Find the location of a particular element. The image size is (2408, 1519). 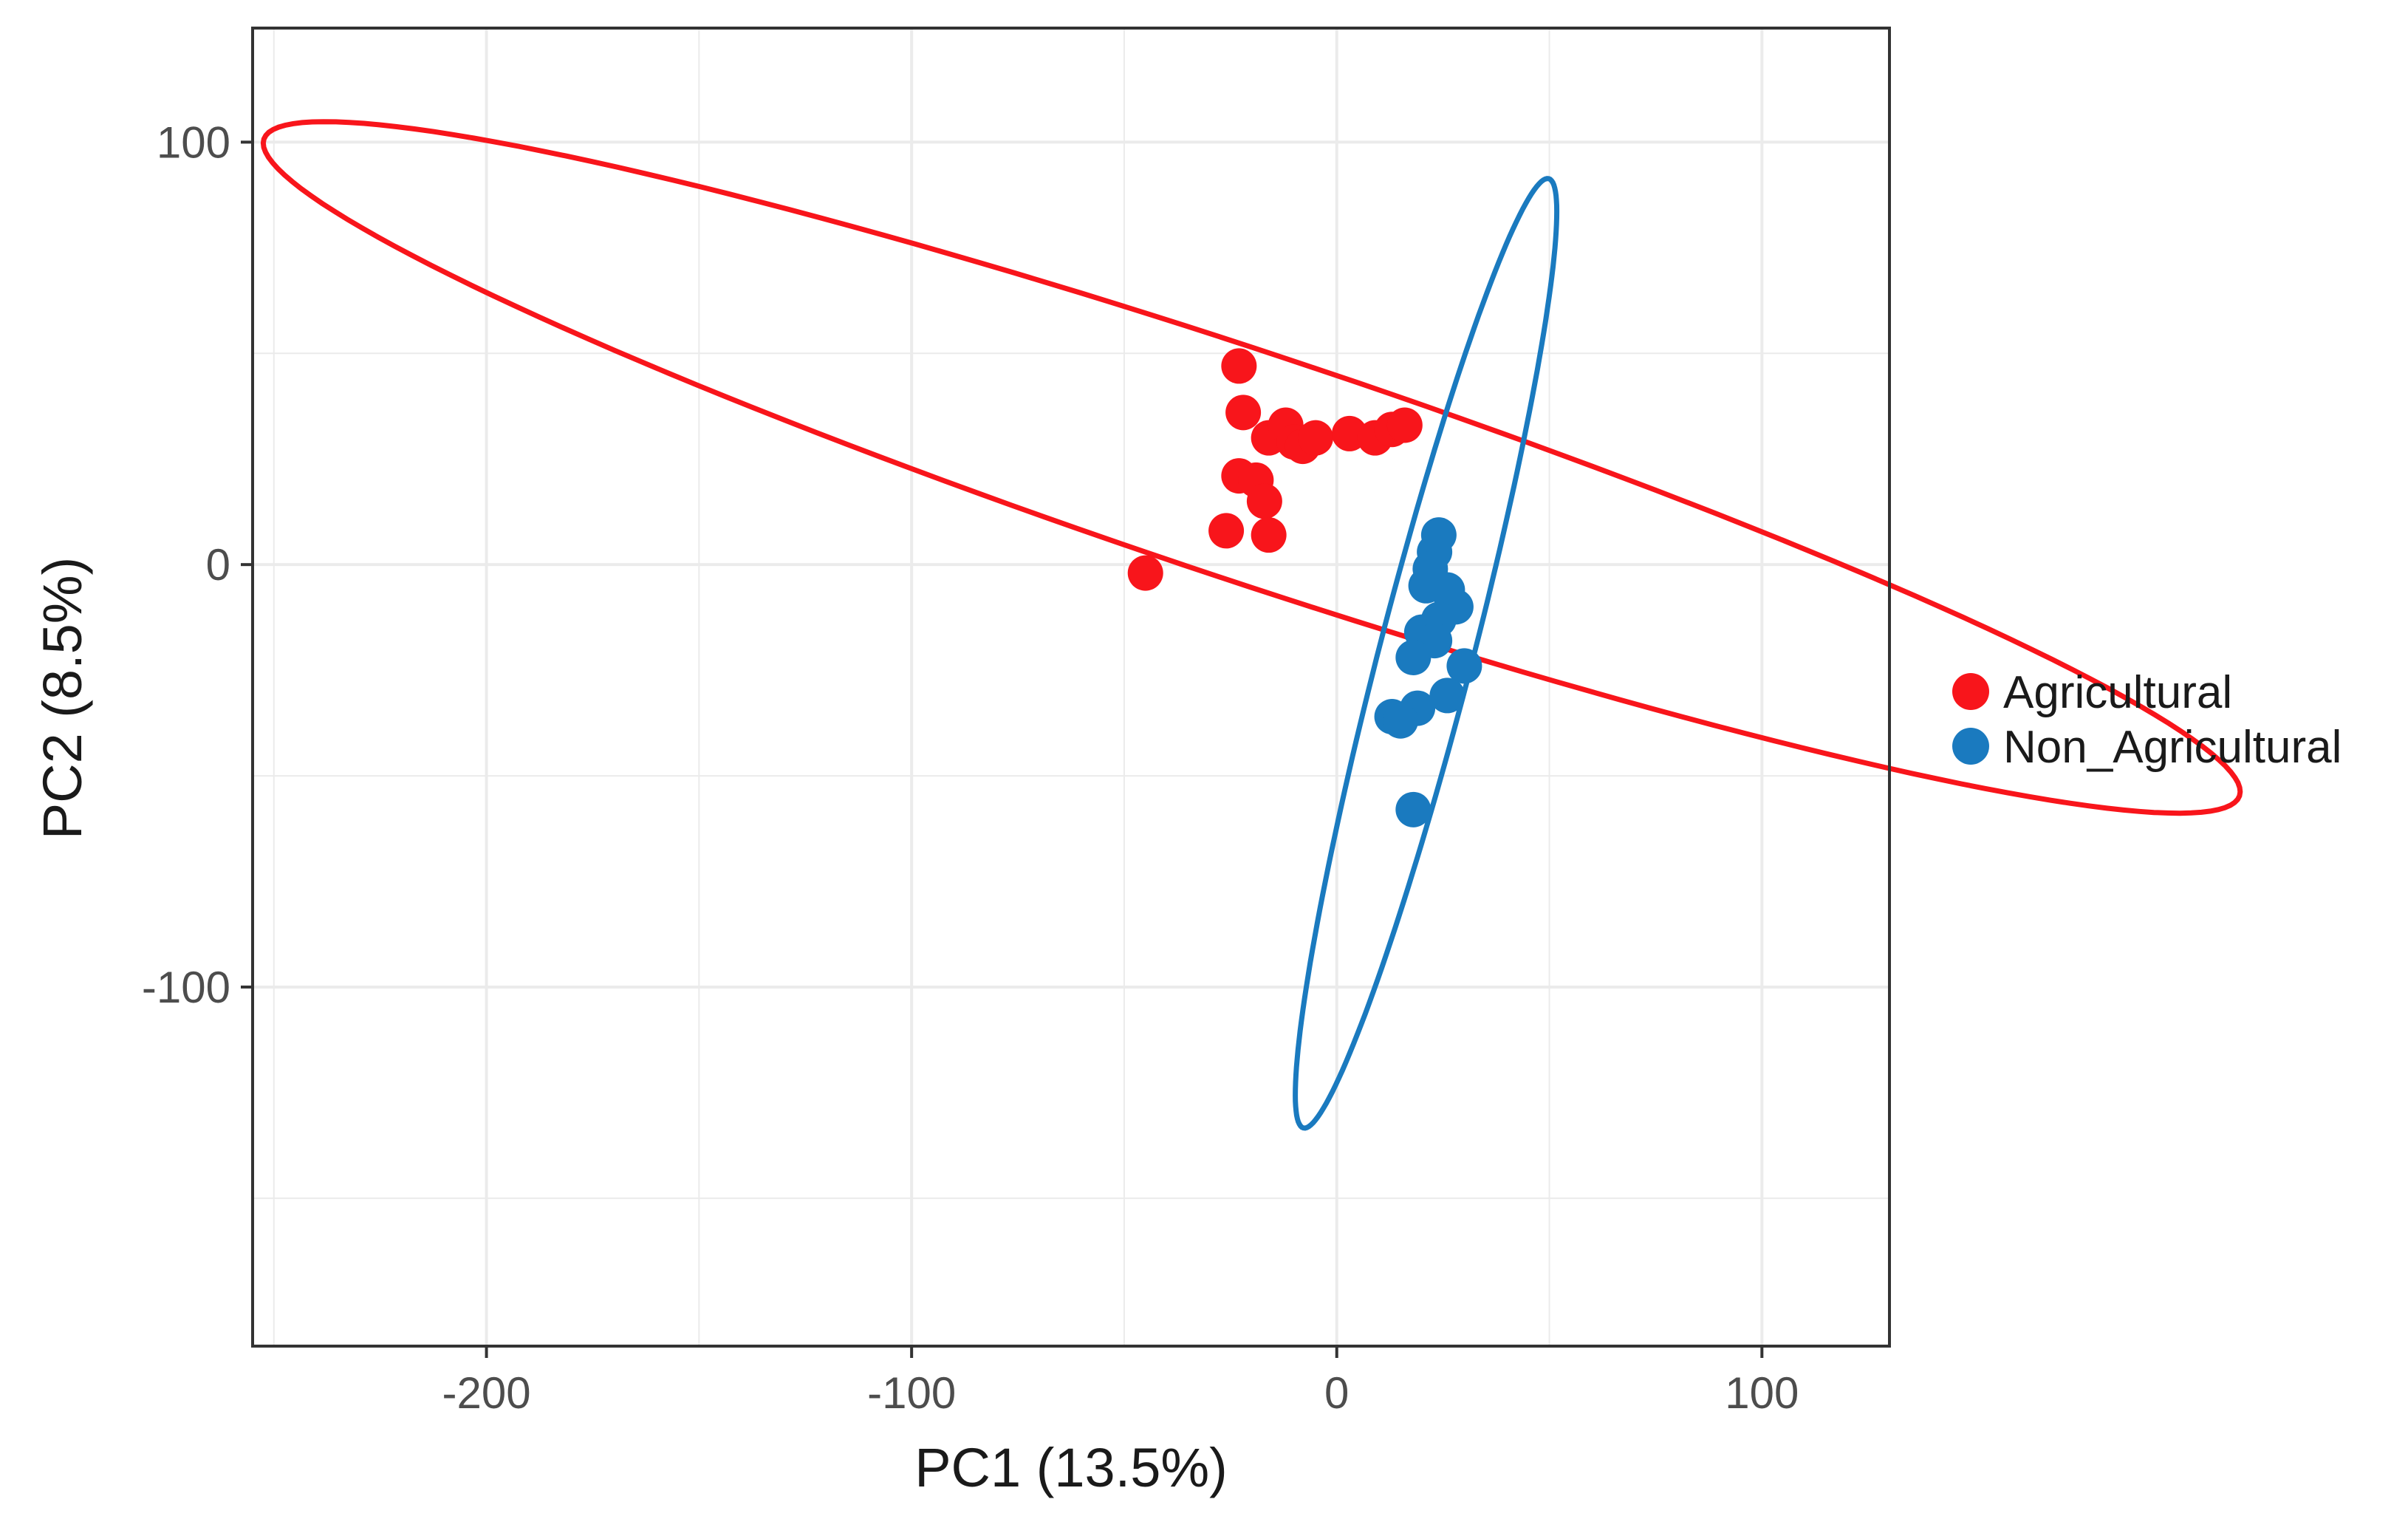

x-tick-label: -100 is located at coordinates (911, 1393).